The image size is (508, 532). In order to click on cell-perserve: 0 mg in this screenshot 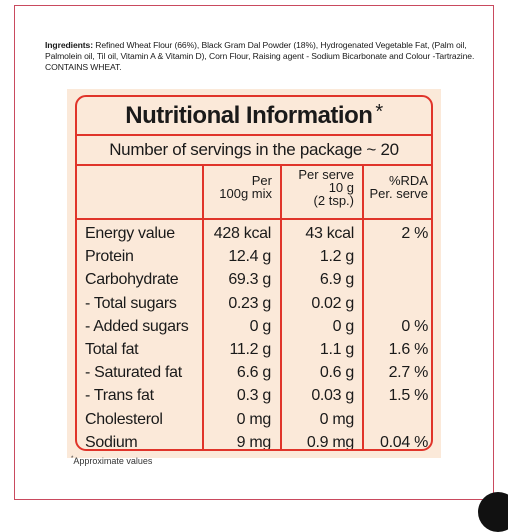, I will do `click(337, 419)`.